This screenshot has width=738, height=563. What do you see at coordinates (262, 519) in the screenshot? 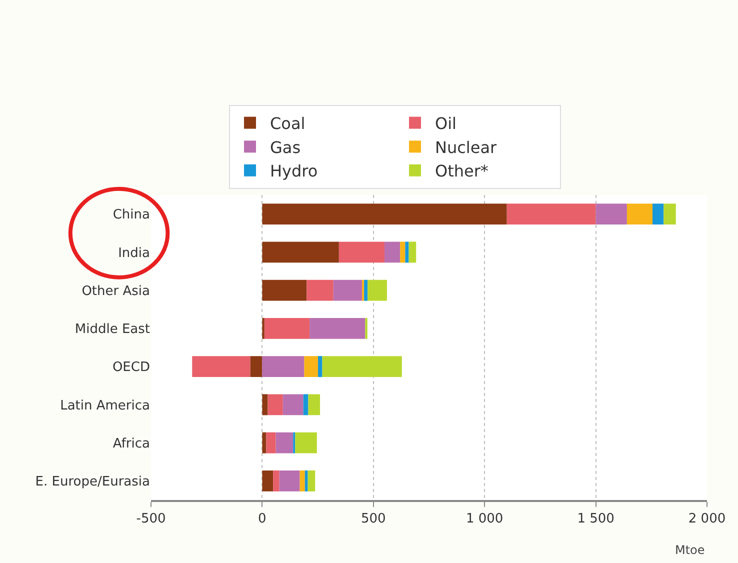
I see `x-tick-label: 0` at bounding box center [262, 519].